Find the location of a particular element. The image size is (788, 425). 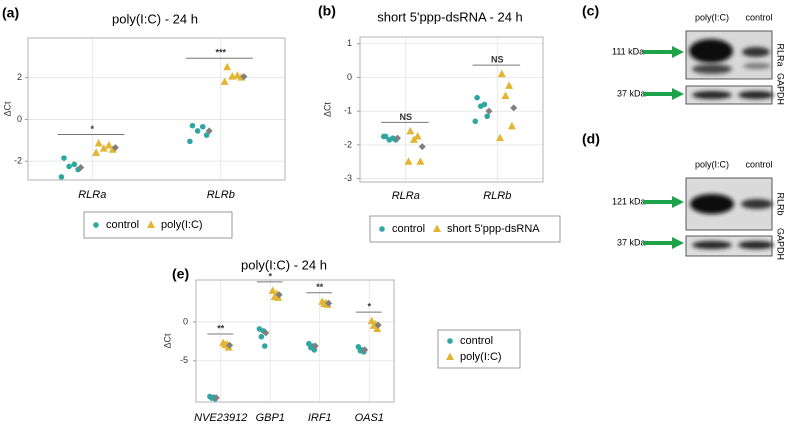

x-tick-label: RLRa is located at coordinates (406, 196).